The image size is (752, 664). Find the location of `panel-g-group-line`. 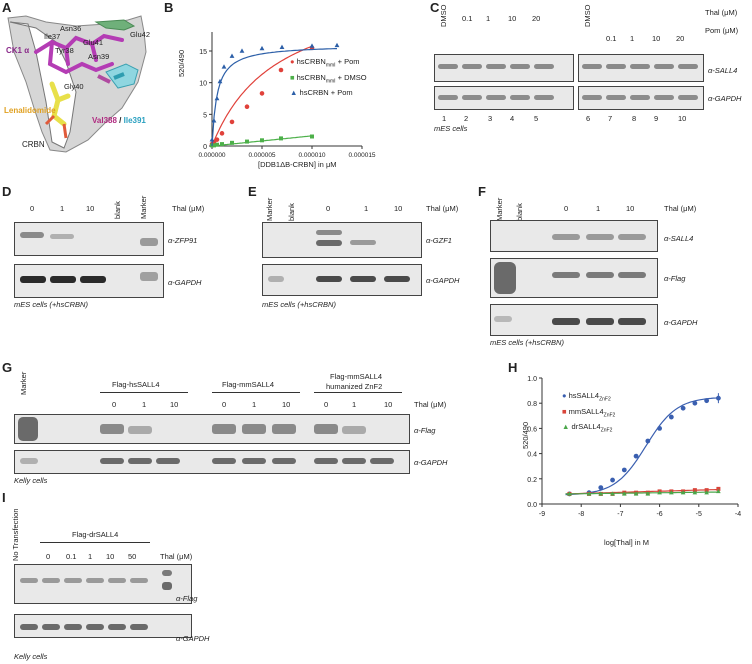

panel-g-group-line is located at coordinates (358, 392).